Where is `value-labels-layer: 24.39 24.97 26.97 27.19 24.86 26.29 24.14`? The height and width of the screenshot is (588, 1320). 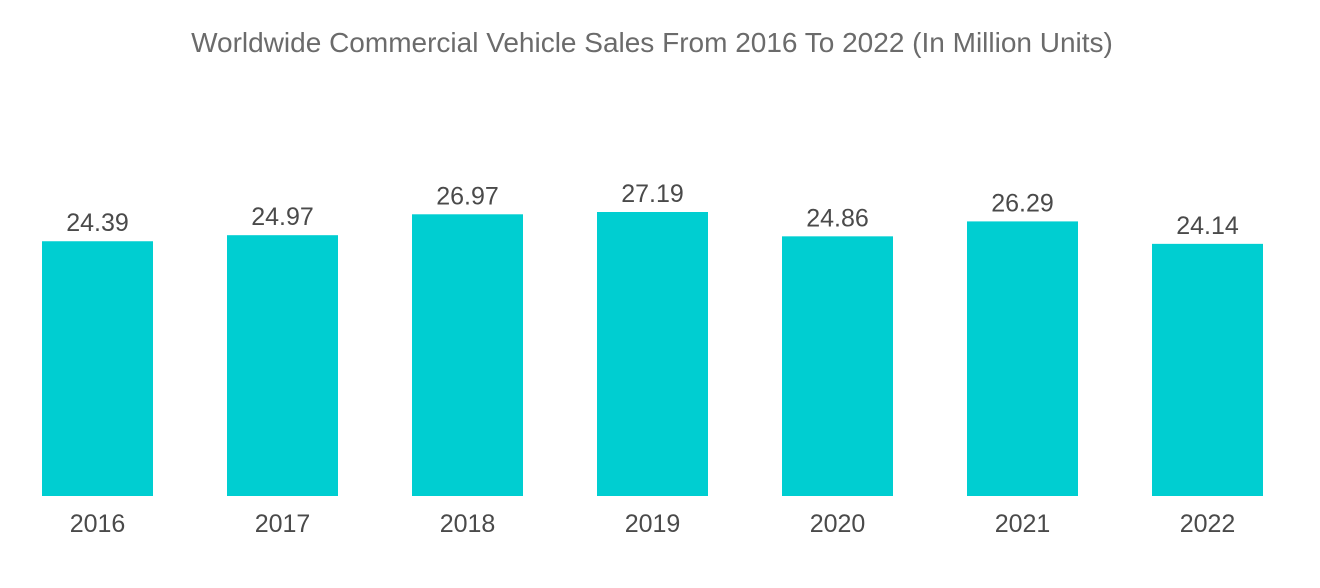 value-labels-layer: 24.39 24.97 26.97 27.19 24.86 26.29 24.14 is located at coordinates (652, 210).